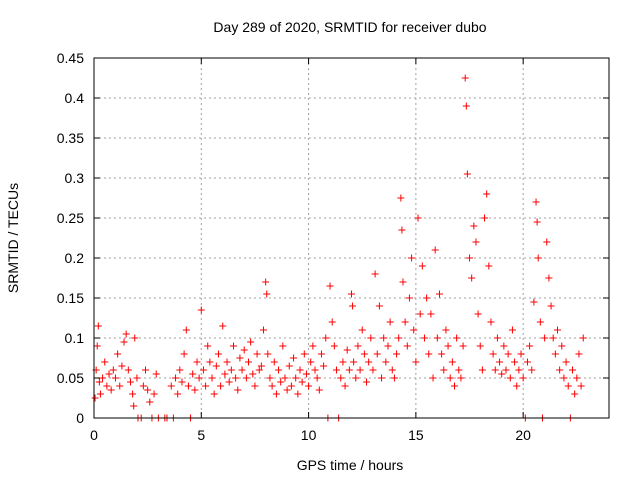  Describe the element at coordinates (416, 435) in the screenshot. I see `x-tick-label: 15` at that location.